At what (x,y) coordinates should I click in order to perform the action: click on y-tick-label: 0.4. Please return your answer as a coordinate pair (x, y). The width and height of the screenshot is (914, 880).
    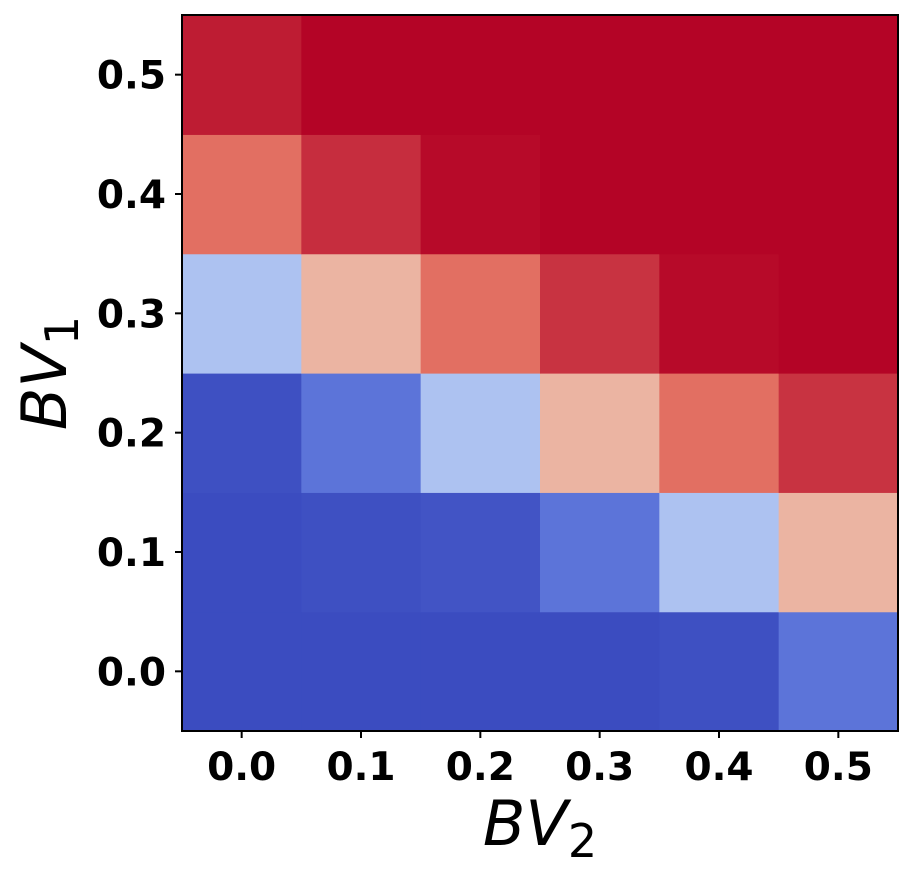
    Looking at the image, I should click on (131, 195).